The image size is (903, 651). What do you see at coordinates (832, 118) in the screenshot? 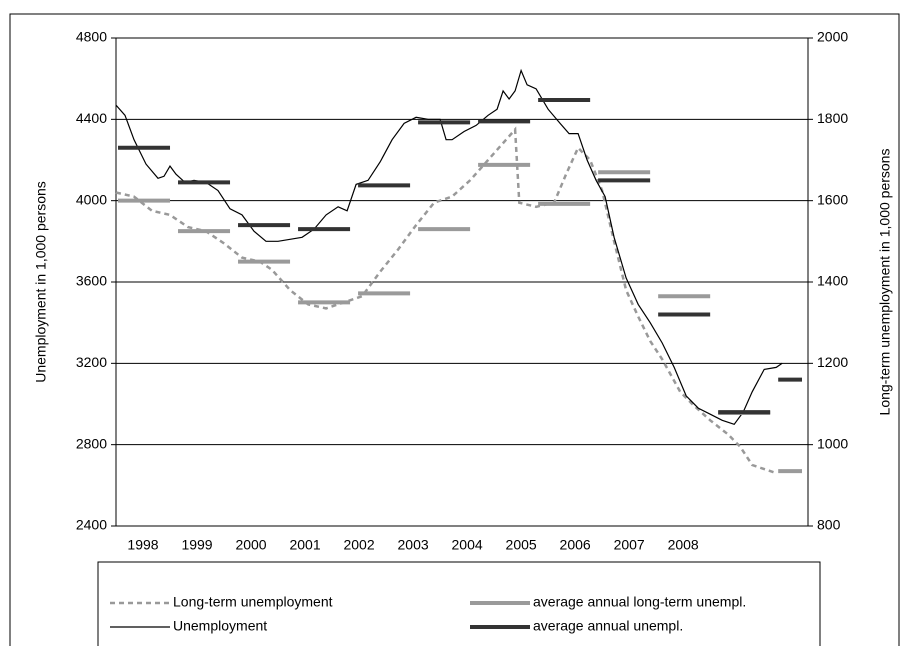
I see `y2-tick-label: 1800` at bounding box center [832, 118].